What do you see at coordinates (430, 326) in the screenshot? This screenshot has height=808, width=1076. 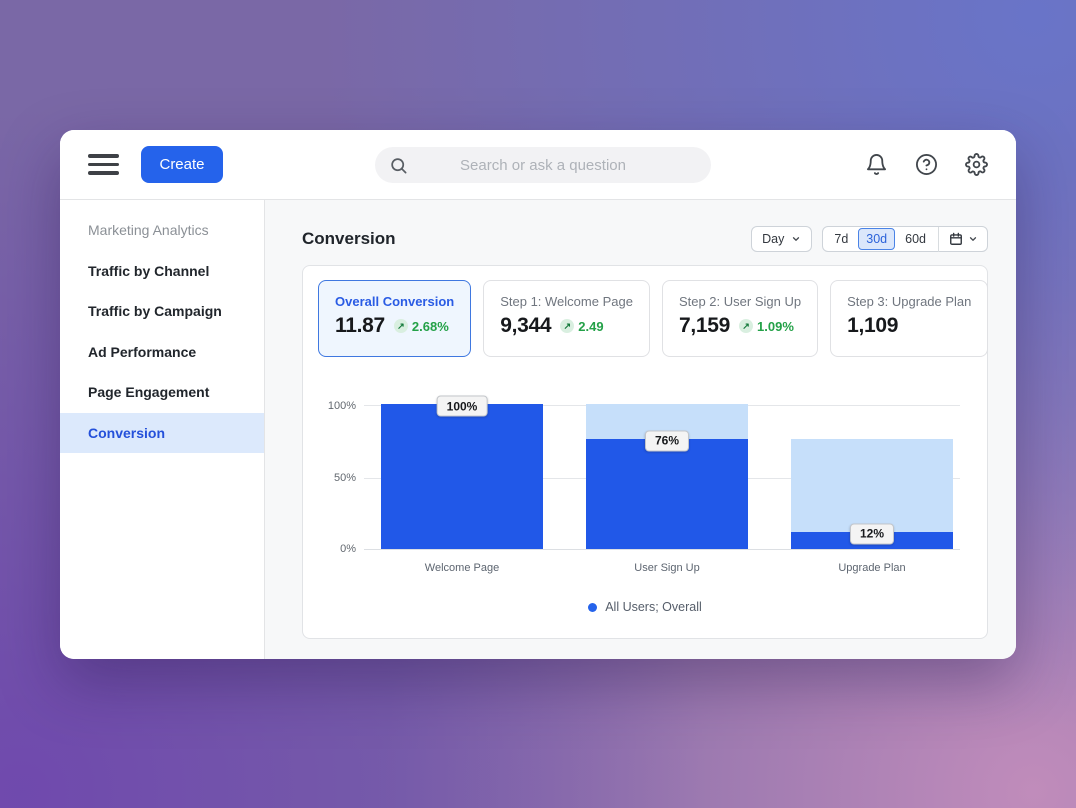 I see `kpi-delta-value: 2.68%` at bounding box center [430, 326].